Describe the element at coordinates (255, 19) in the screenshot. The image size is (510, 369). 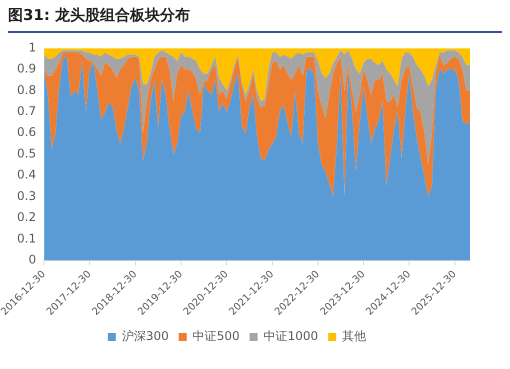
I see `chart-title: 图31: 龙头股组合板块分布` at that location.